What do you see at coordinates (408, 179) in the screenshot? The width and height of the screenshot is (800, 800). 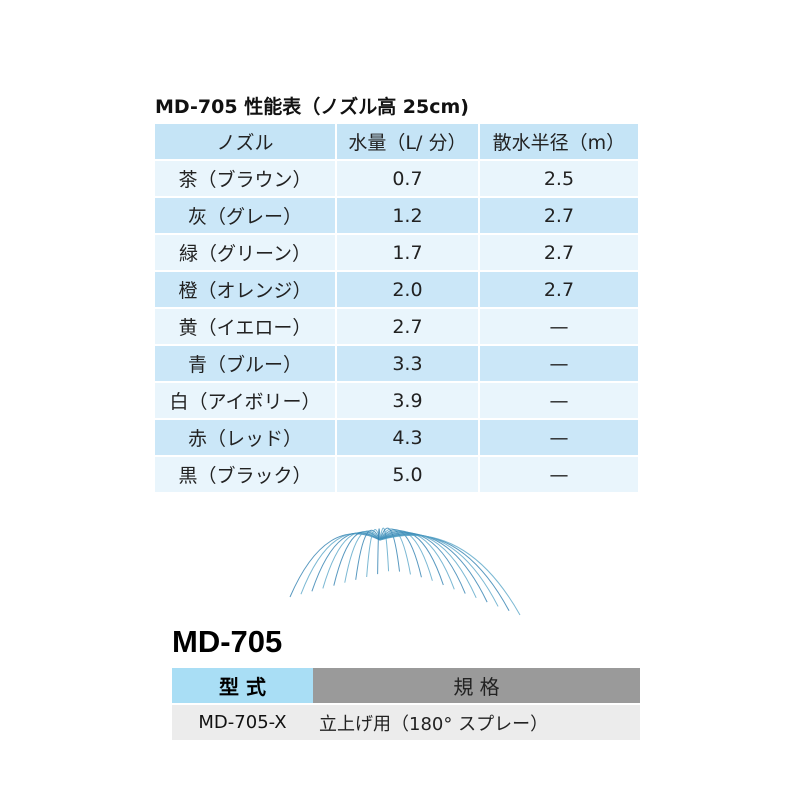 I see `cell: 0.7` at bounding box center [408, 179].